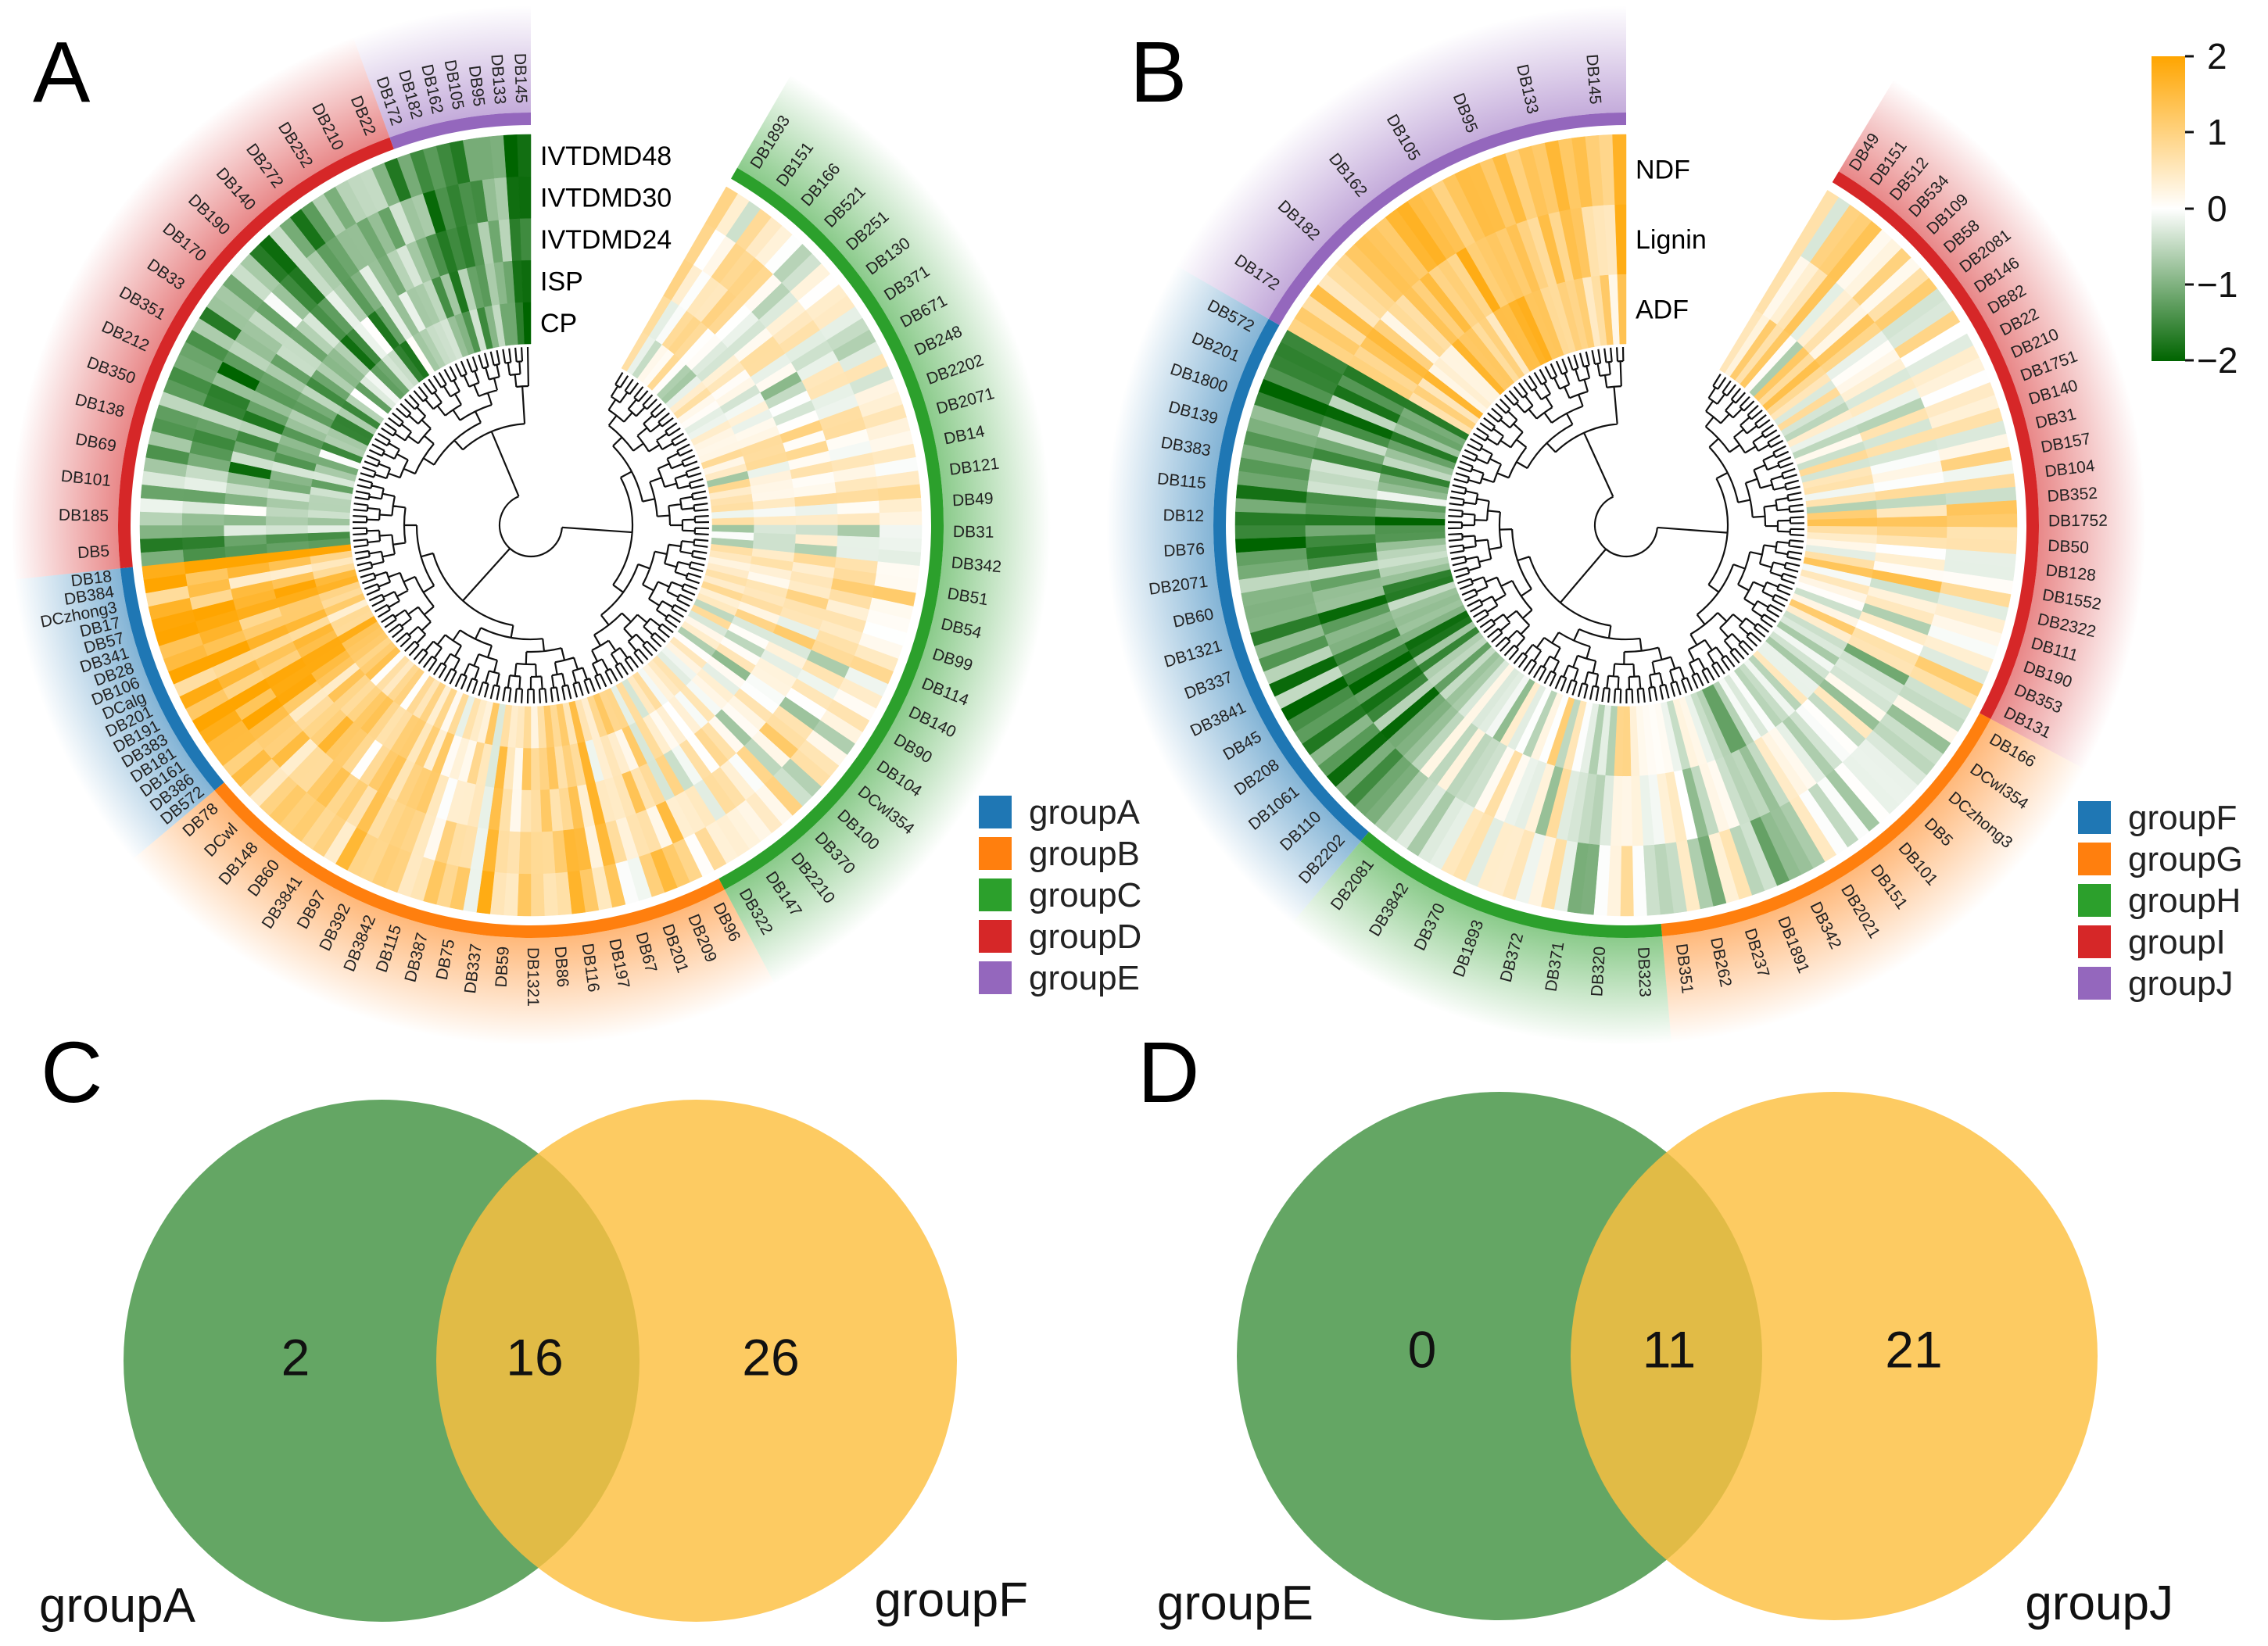 This screenshot has width=2268, height=1646. What do you see at coordinates (2177, 942) in the screenshot?
I see `legend-label: groupI` at bounding box center [2177, 942].